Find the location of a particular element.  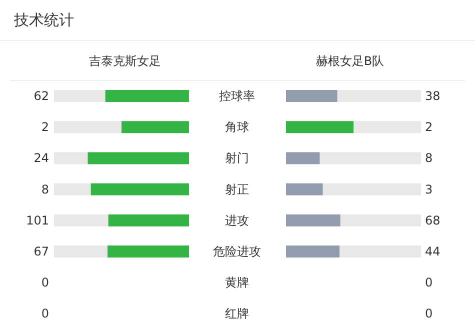

data-label: 38 is located at coordinates (432, 96).